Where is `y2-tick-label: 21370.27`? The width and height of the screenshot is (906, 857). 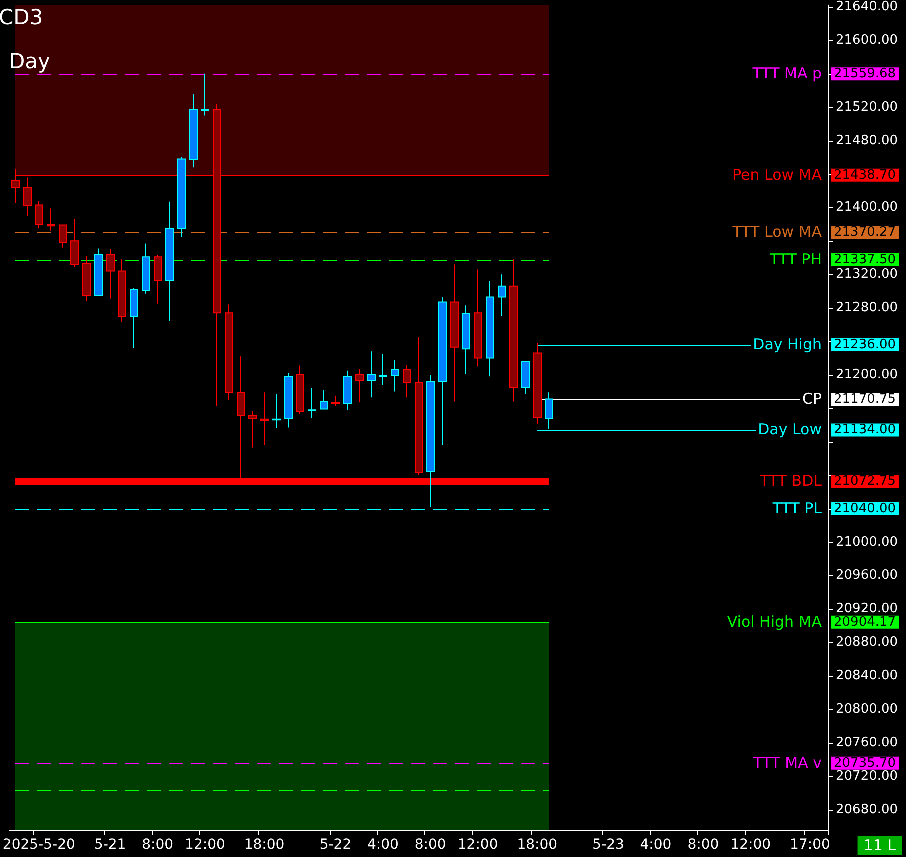
y2-tick-label: 21370.27 is located at coordinates (865, 232).